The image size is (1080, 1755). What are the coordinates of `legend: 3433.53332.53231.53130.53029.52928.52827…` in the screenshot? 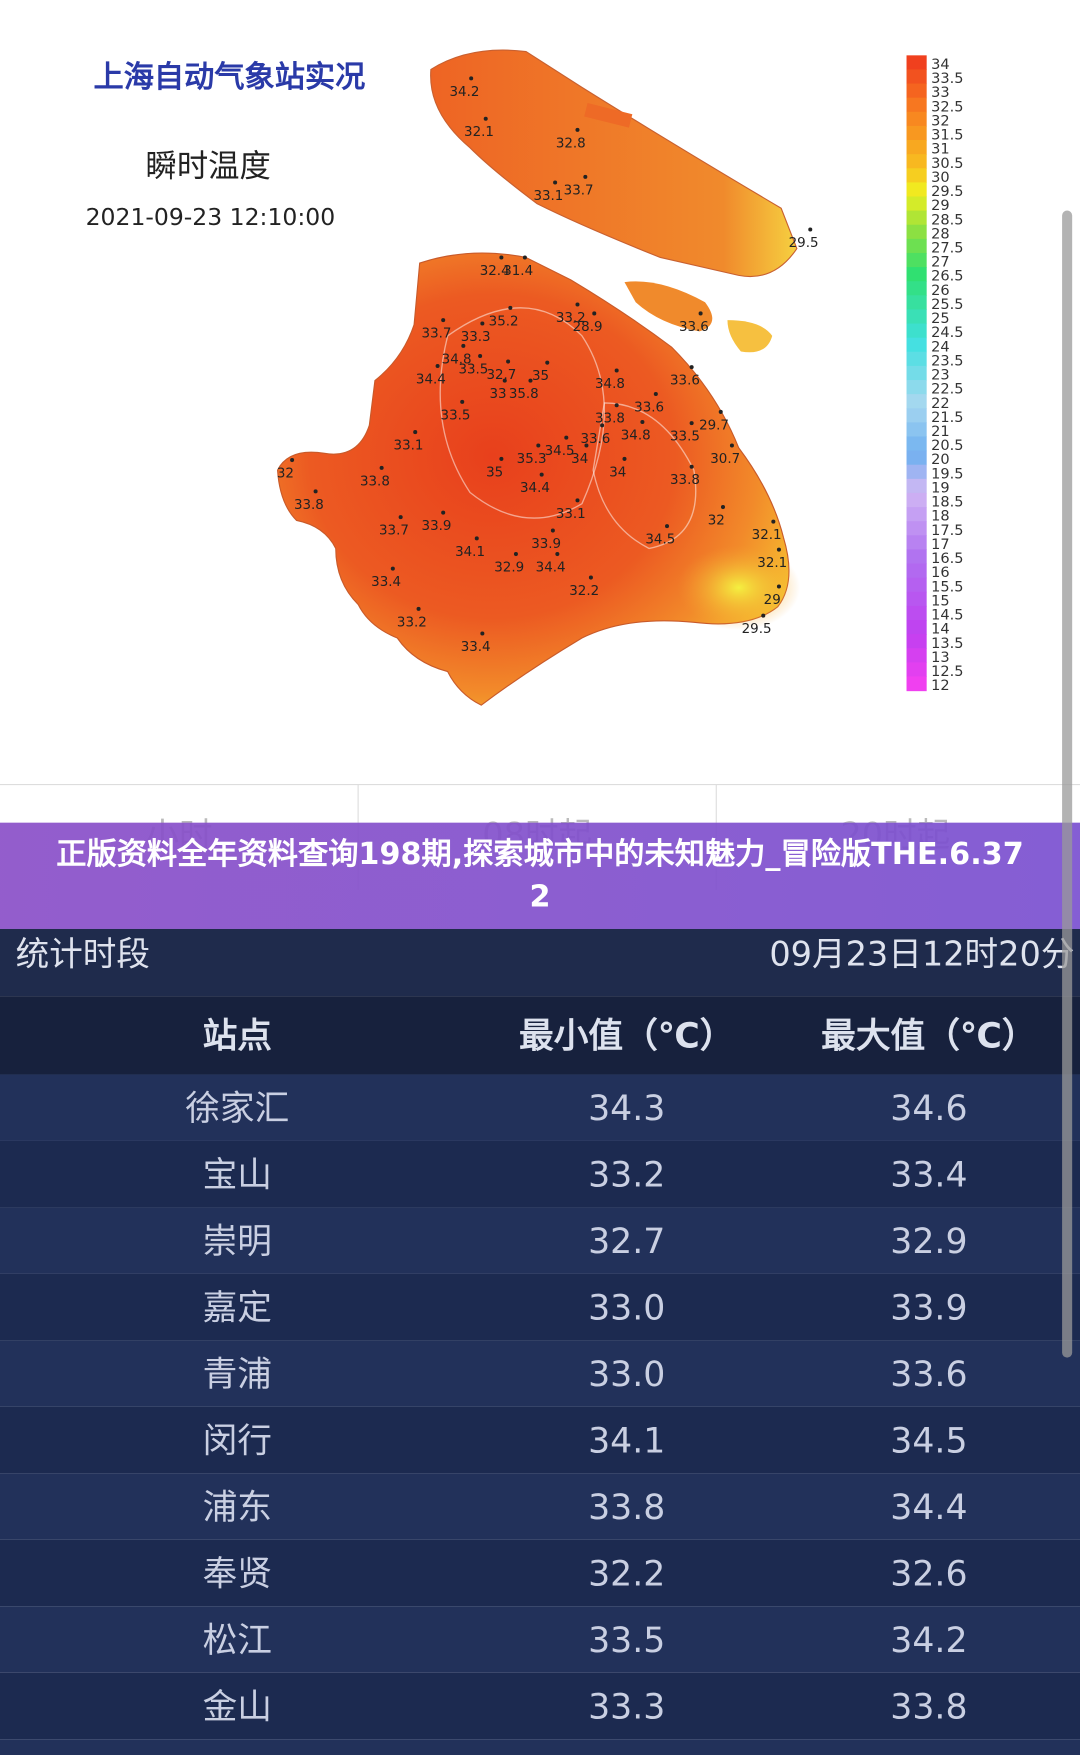 It's located at (935, 374).